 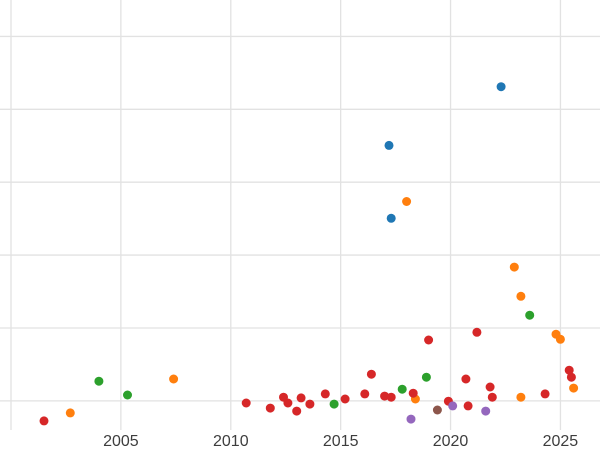 What do you see at coordinates (341, 441) in the screenshot?
I see `x-axis-tick-label: 2015` at bounding box center [341, 441].